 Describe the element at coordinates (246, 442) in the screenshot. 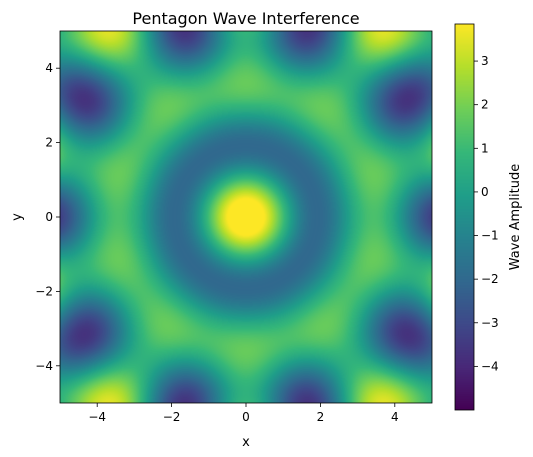

I see `x-axis-label: x` at that location.